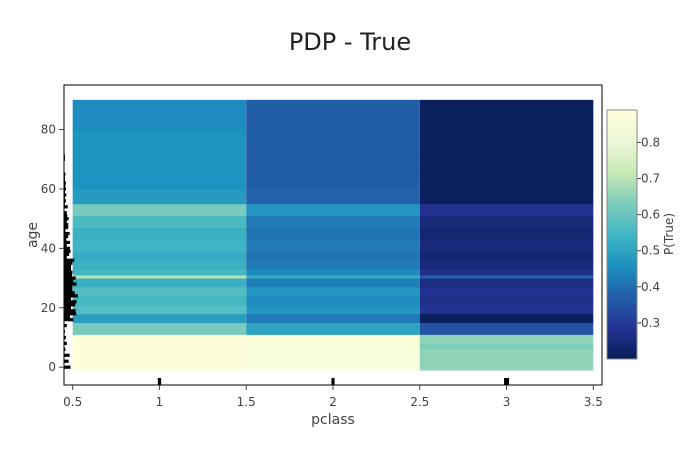 The image size is (700, 454). Describe the element at coordinates (641, 234) in the screenshot. I see `colorbar: 0.30.40.50.60.70.8P(True)` at that location.